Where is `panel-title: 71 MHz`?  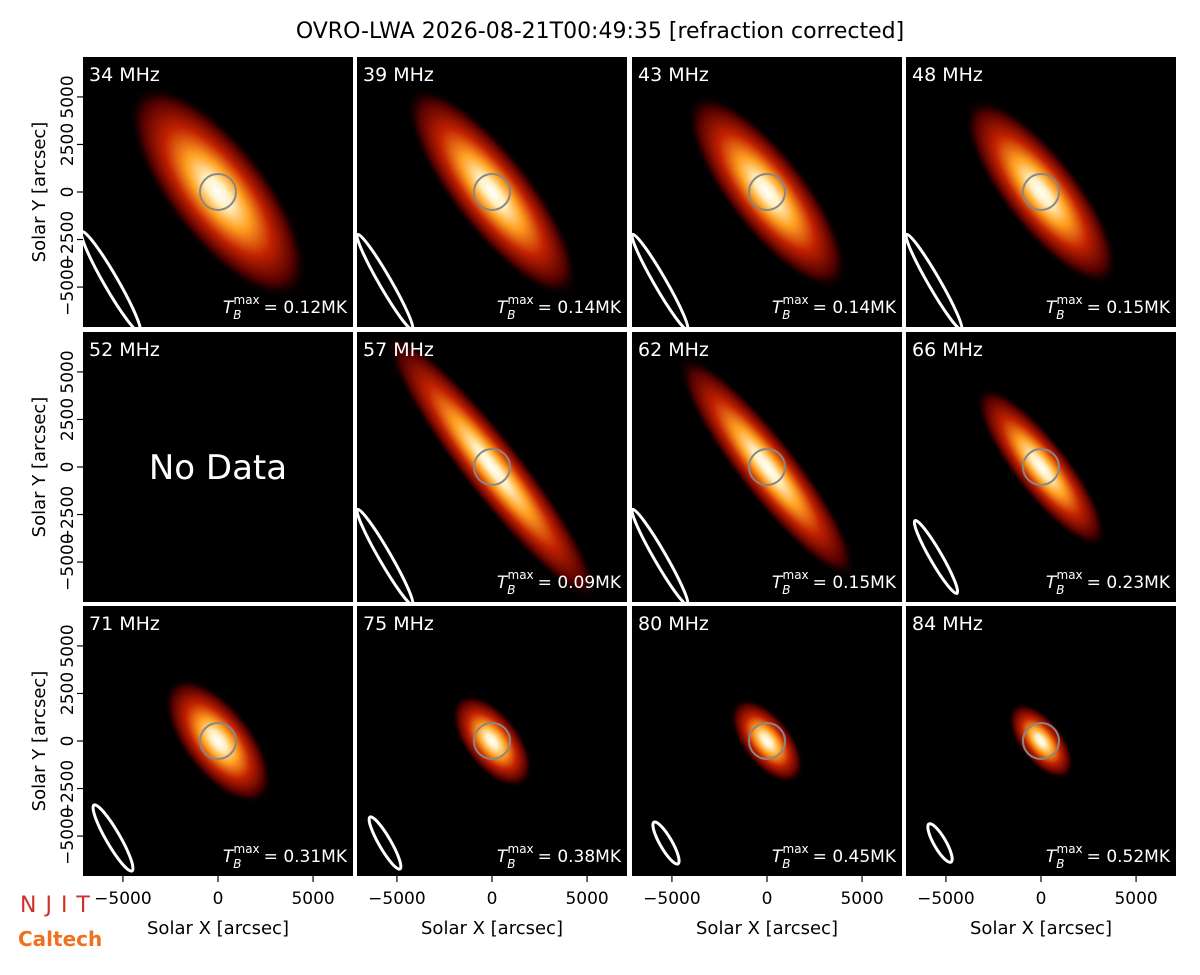
panel-title: 71 MHz is located at coordinates (124, 624).